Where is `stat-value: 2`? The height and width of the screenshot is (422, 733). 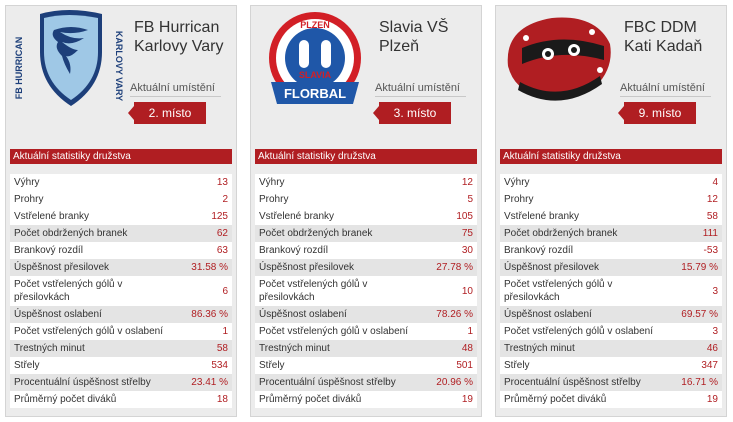
stat-value: 2 is located at coordinates (225, 199).